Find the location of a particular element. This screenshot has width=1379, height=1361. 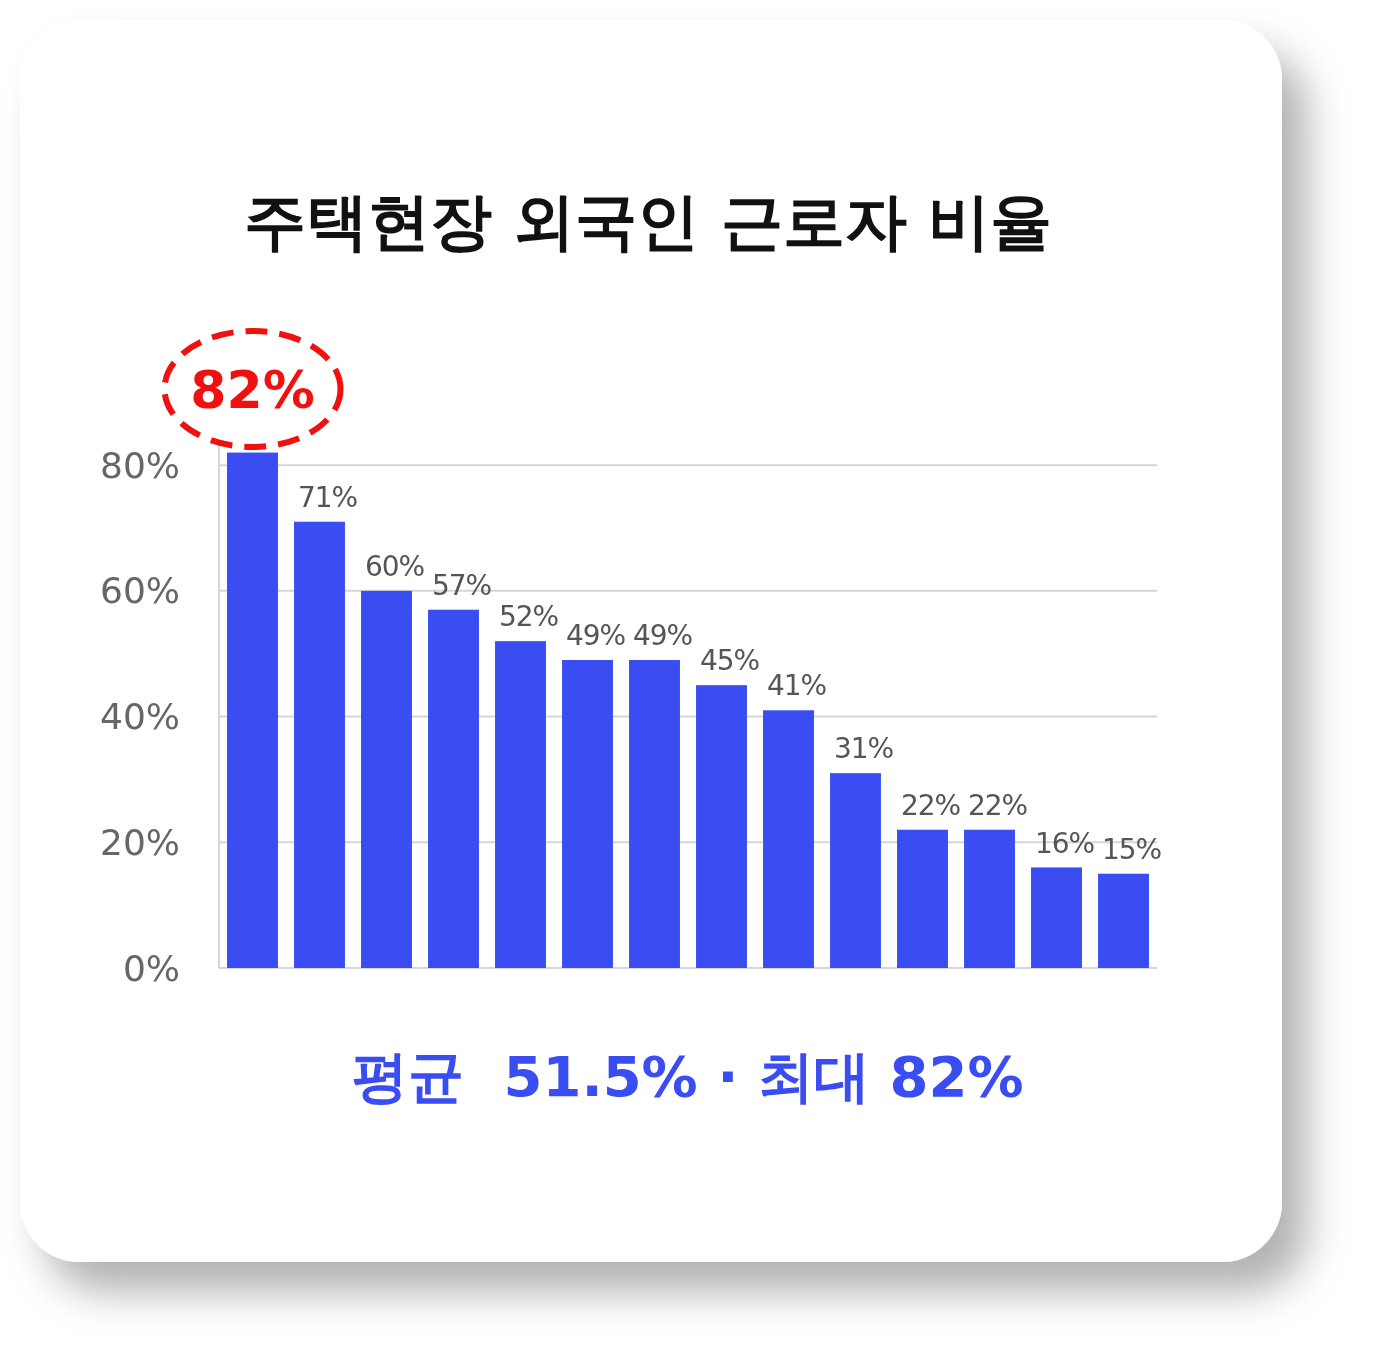

y-tick-label: 80% is located at coordinates (139, 465).